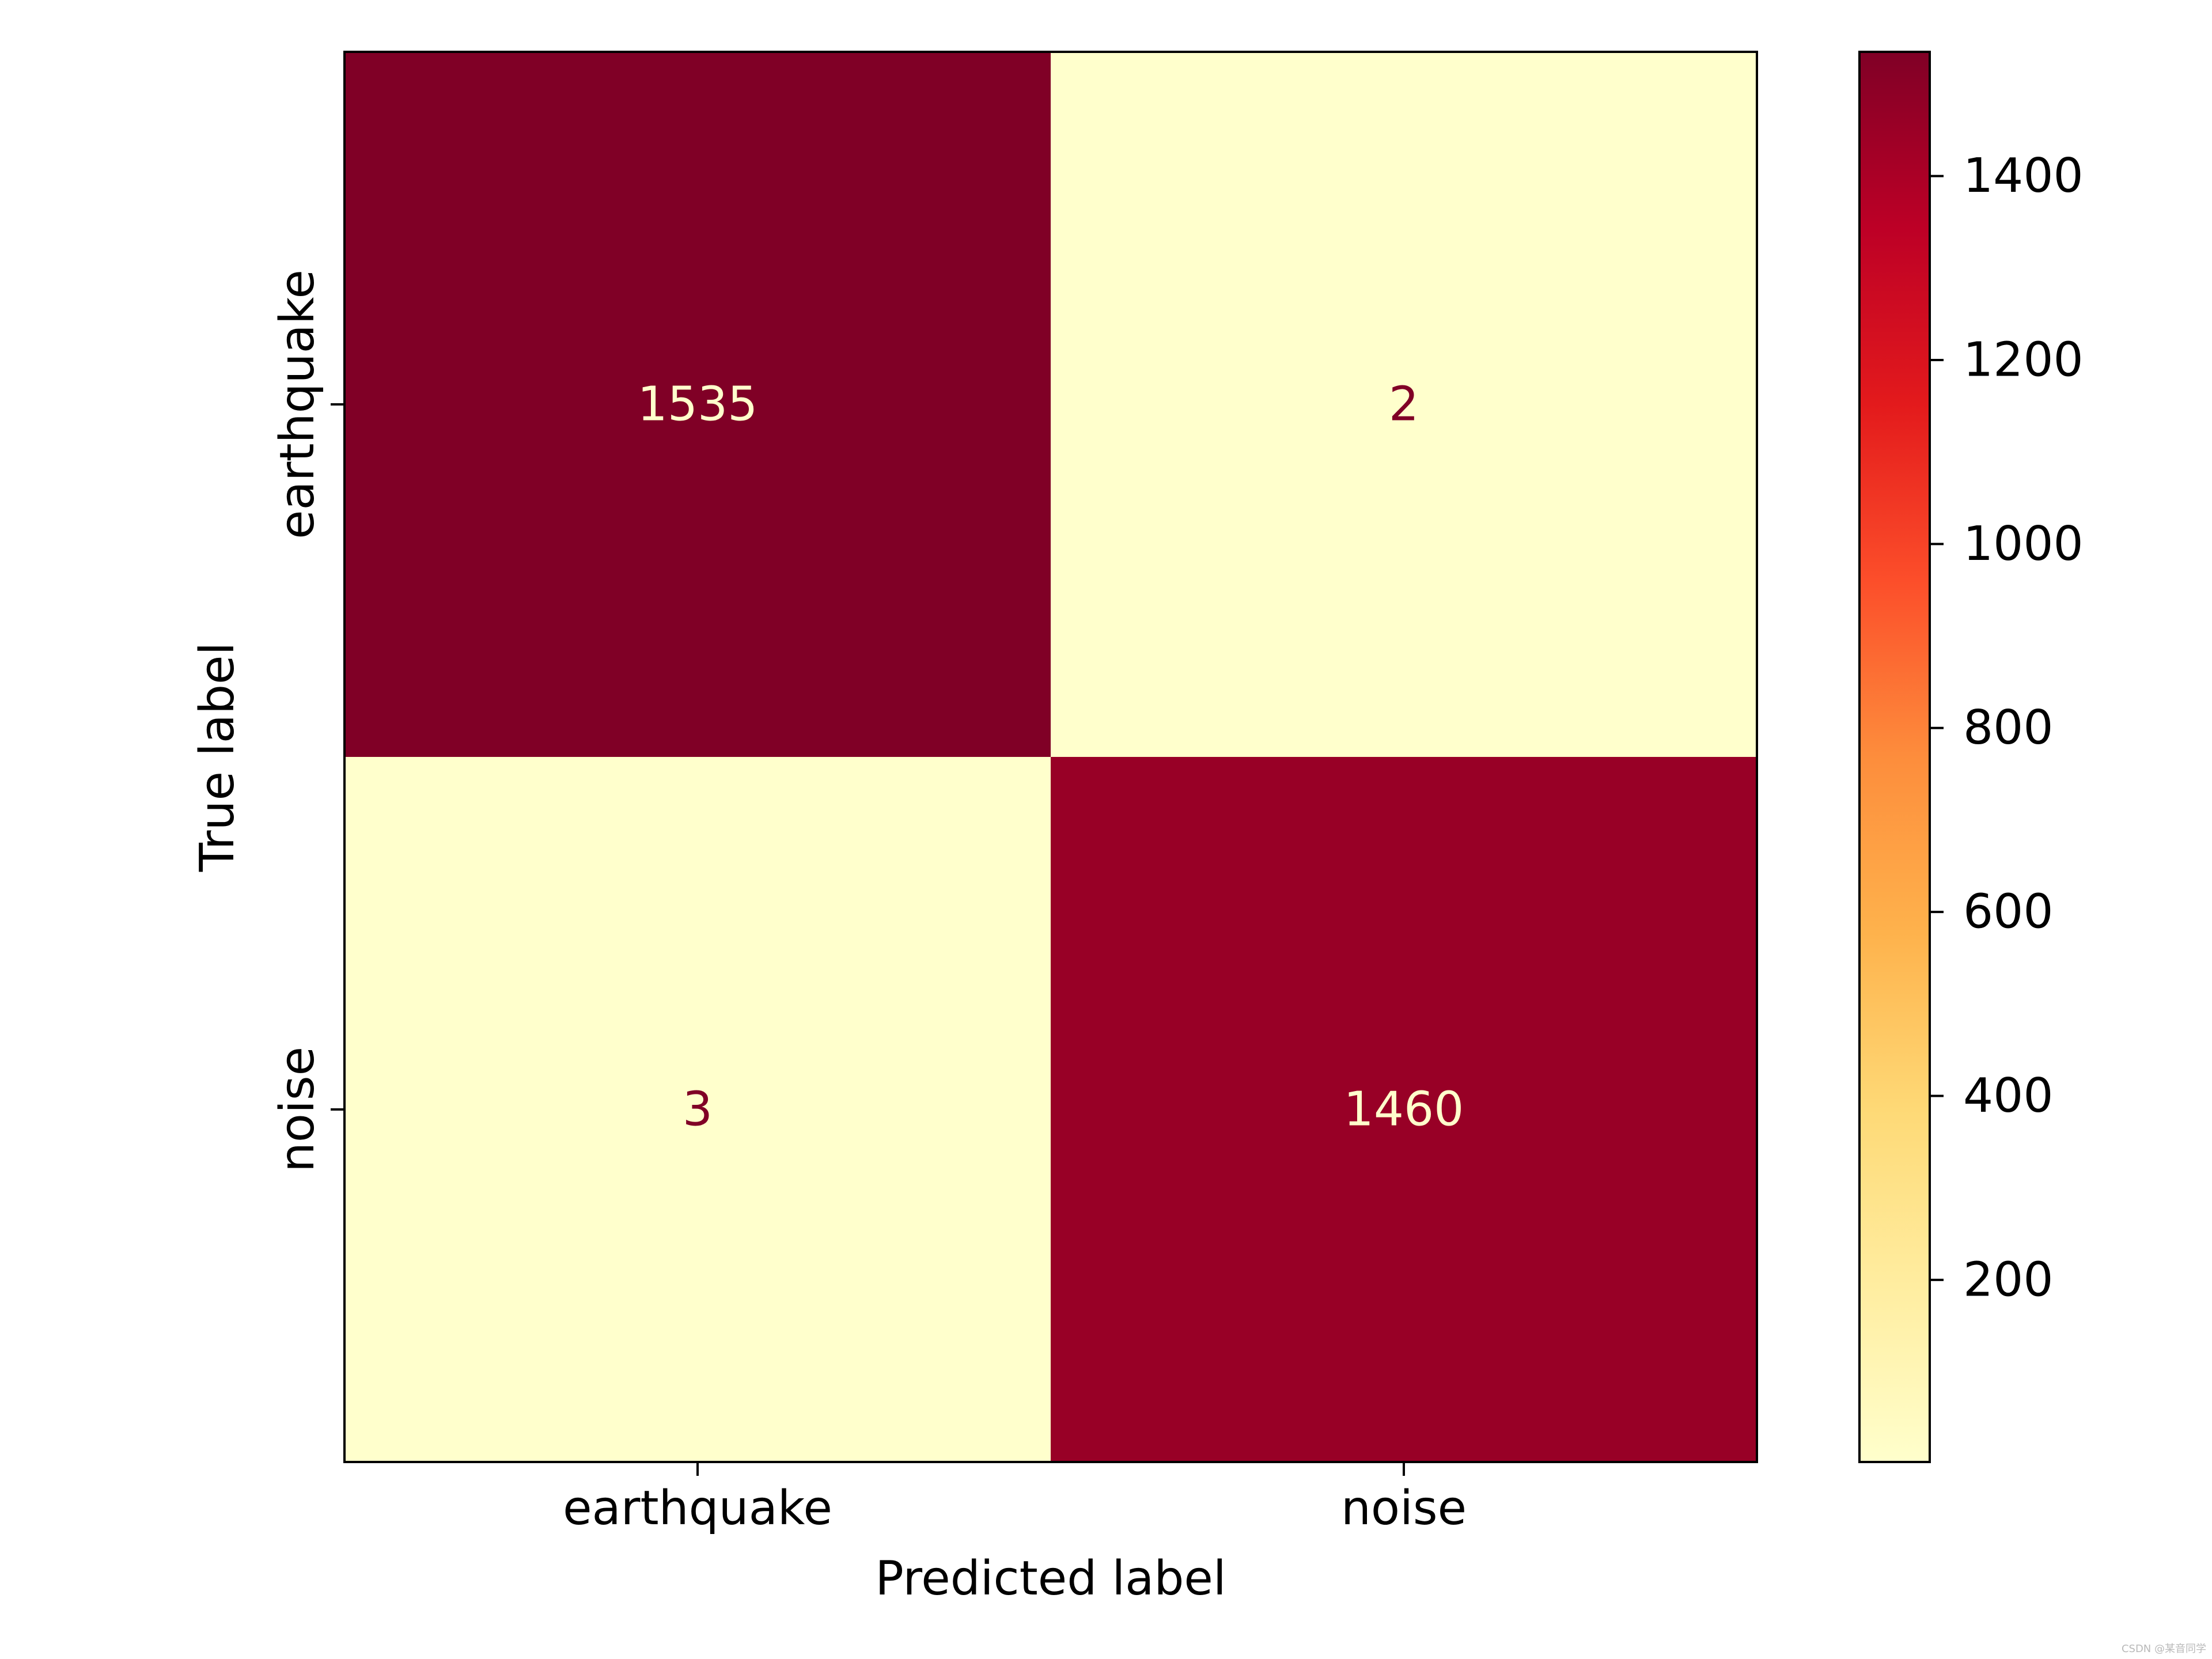 This screenshot has height=1659, width=2212. Describe the element at coordinates (217, 757) in the screenshot. I see `y-axis-label: True label` at that location.